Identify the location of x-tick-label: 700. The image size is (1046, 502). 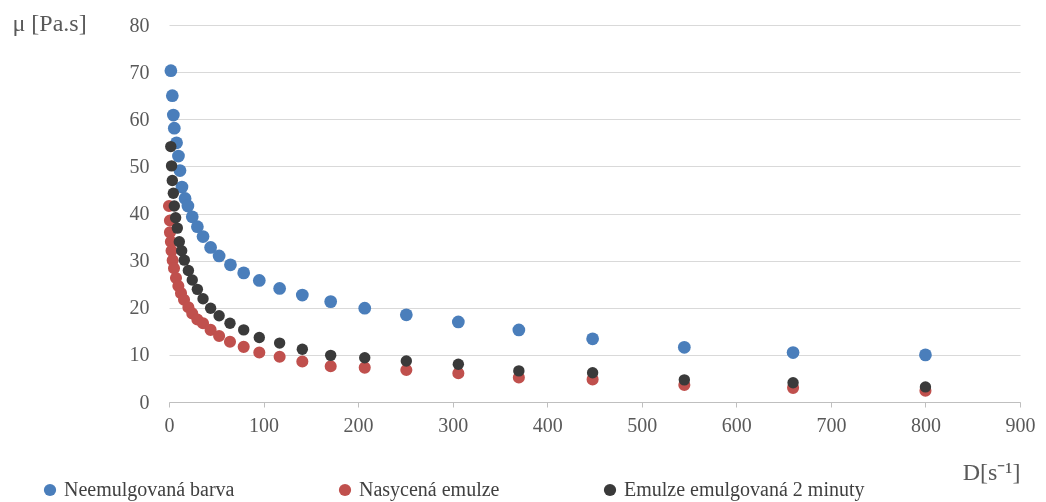
(831, 424).